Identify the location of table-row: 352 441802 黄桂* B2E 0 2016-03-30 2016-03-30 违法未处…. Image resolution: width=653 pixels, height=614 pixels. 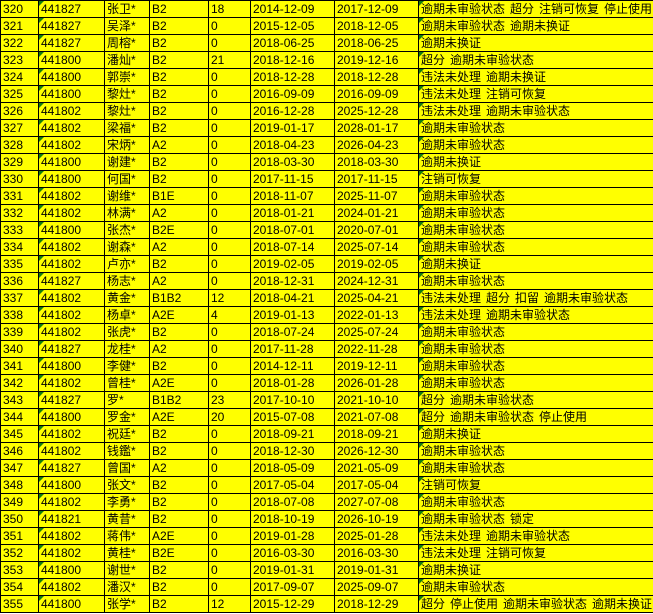
(326, 553).